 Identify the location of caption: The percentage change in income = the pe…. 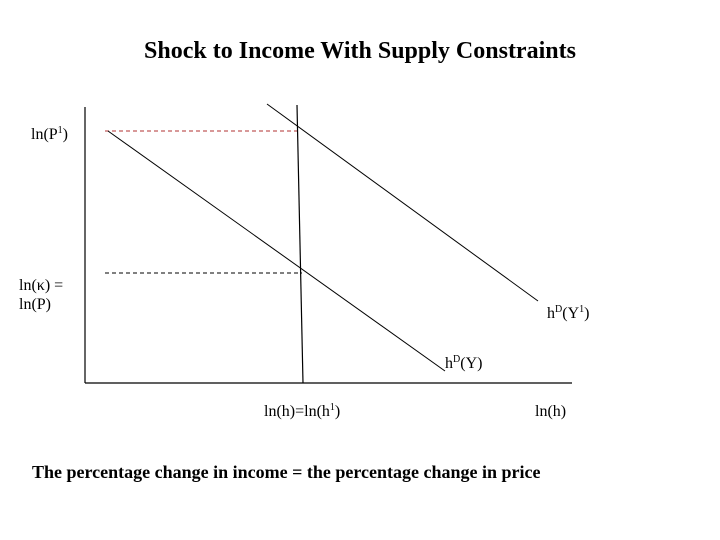
(286, 472).